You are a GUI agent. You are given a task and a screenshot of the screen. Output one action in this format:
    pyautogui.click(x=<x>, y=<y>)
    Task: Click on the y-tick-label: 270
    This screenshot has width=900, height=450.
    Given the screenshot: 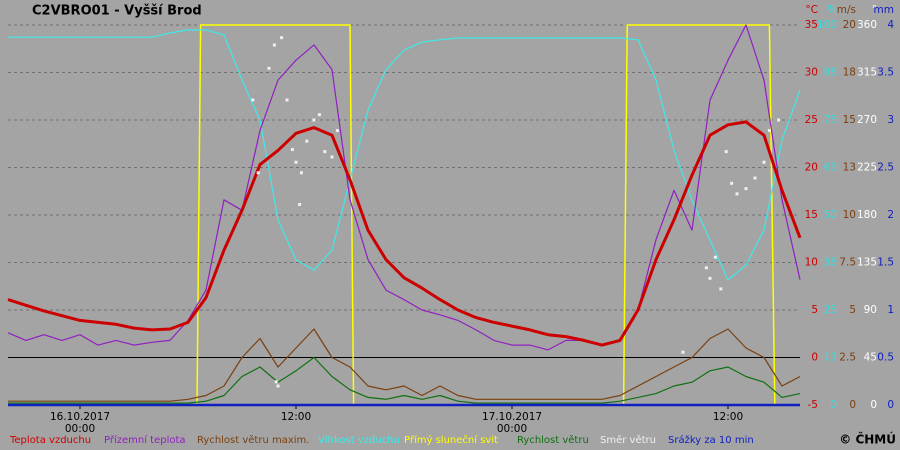 What is the action you would take?
    pyautogui.click(x=867, y=120)
    